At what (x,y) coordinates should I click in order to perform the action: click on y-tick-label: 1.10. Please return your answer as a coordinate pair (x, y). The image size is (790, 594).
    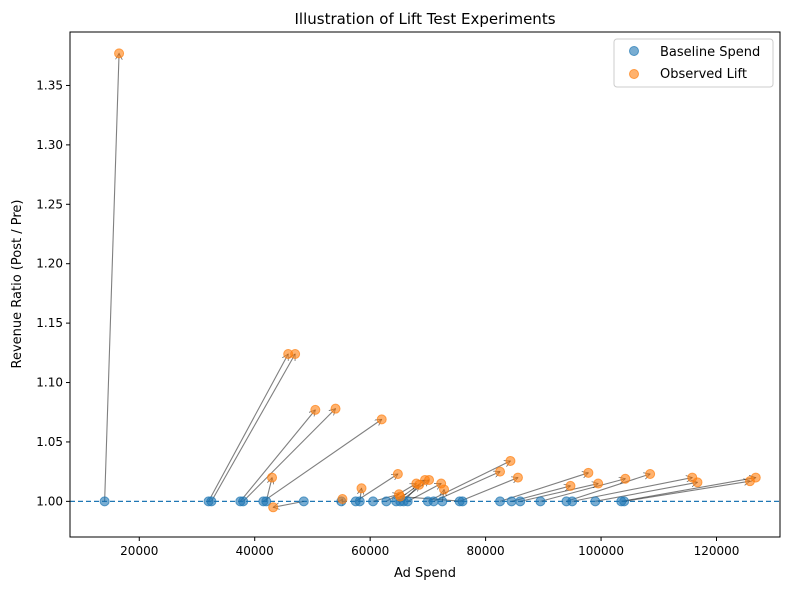
    Looking at the image, I should click on (49, 383).